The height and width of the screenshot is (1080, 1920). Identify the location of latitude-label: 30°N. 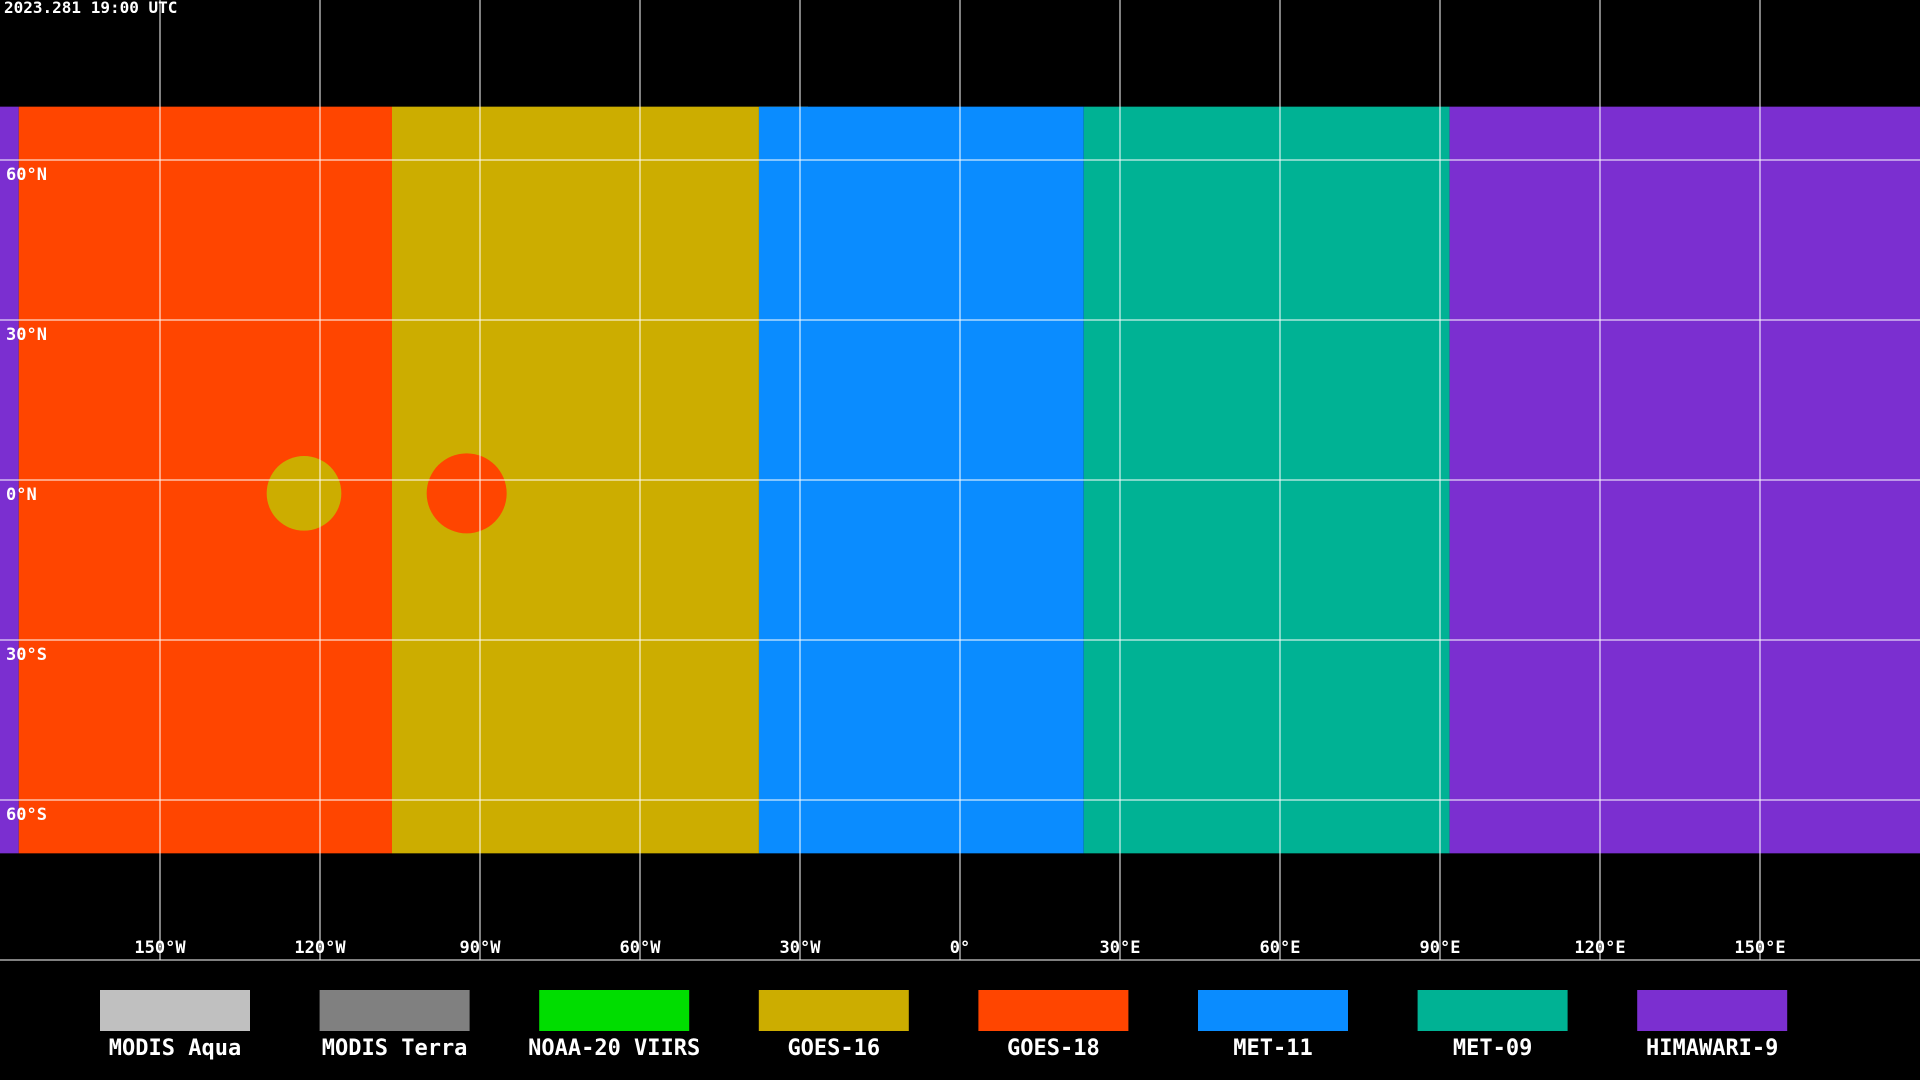
(26, 335).